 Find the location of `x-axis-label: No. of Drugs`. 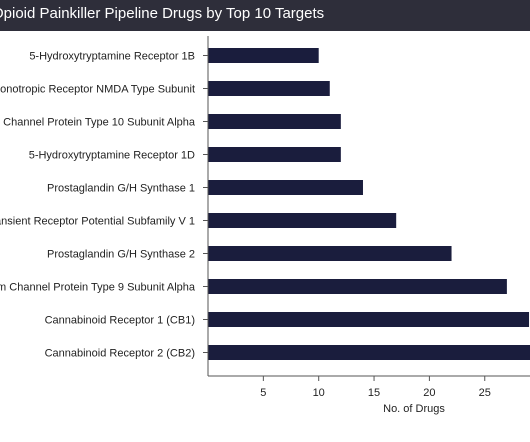

x-axis-label: No. of Drugs is located at coordinates (414, 409).